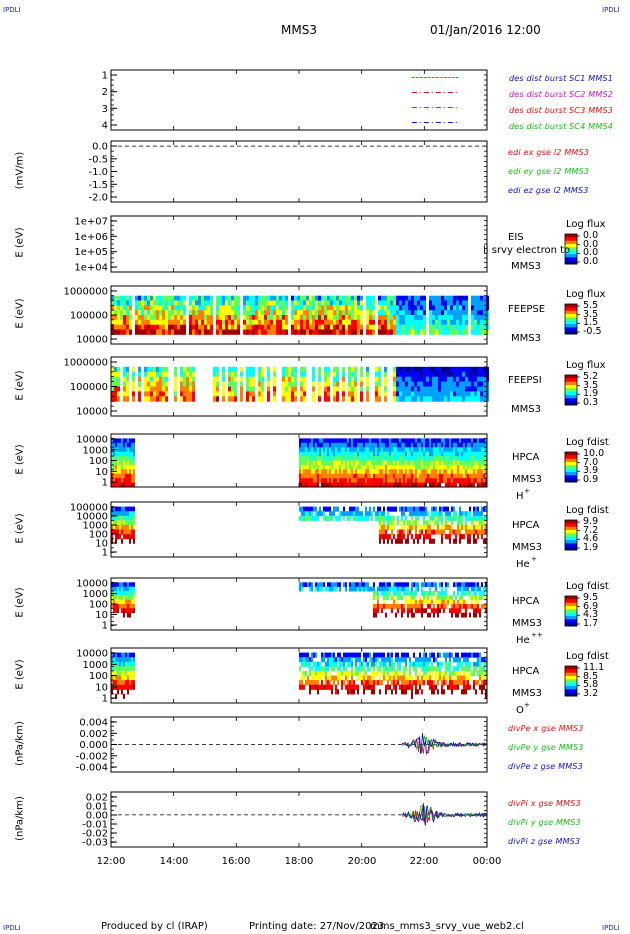  What do you see at coordinates (299, 171) in the screenshot?
I see `edi-frame` at bounding box center [299, 171].